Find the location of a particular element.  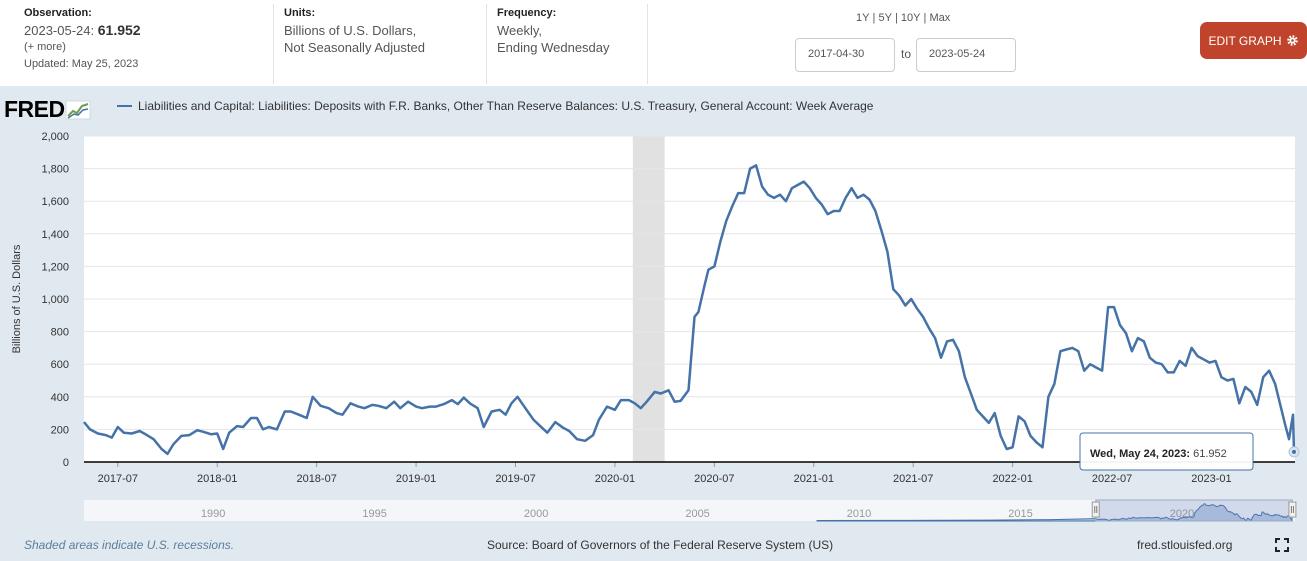

edit-graph-button: EDIT GRAPH is located at coordinates (1253, 40).